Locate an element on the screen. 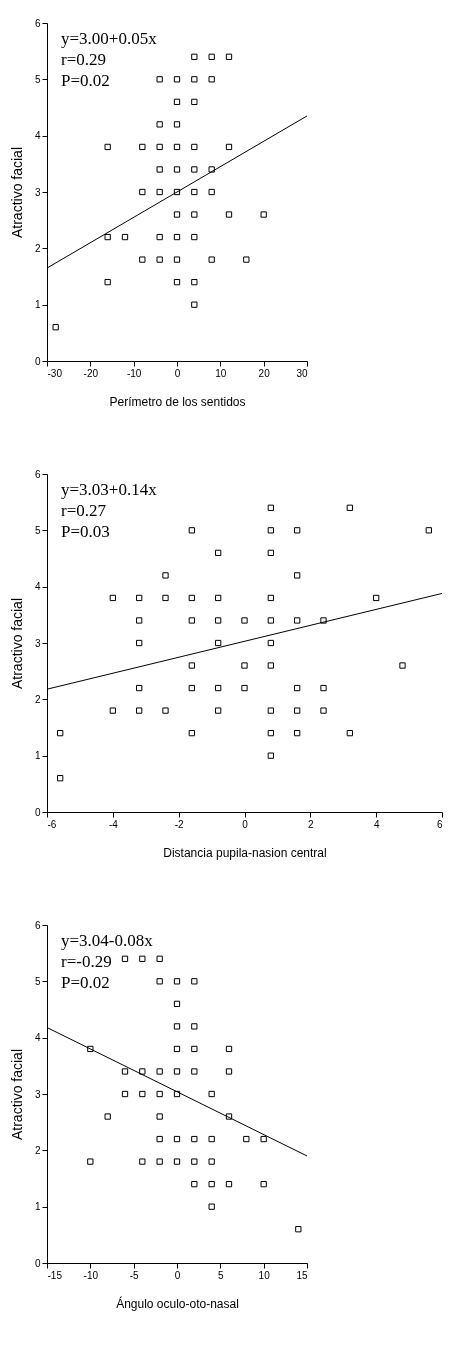  y-tick-label: 5 is located at coordinates (37, 981).